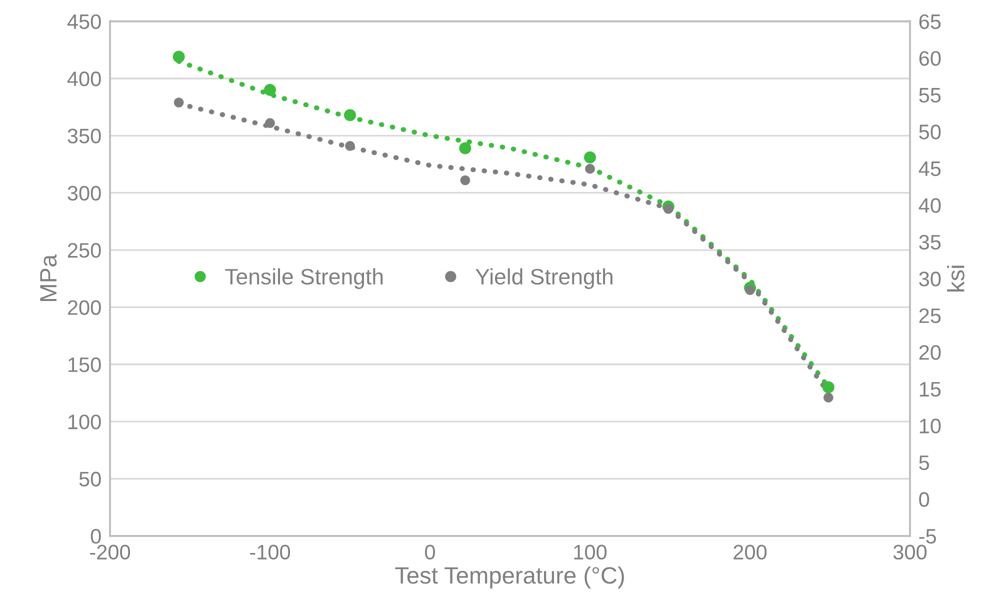 This screenshot has height=609, width=1000. I want to click on y2-tick-label: 25, so click(930, 316).